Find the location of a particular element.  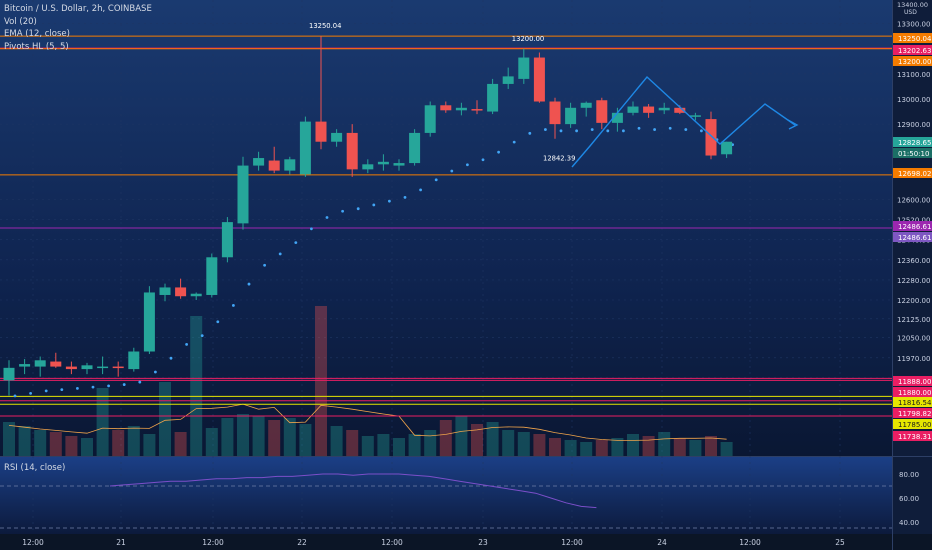

price-tick-label: 13300.00 is located at coordinates (913, 25).